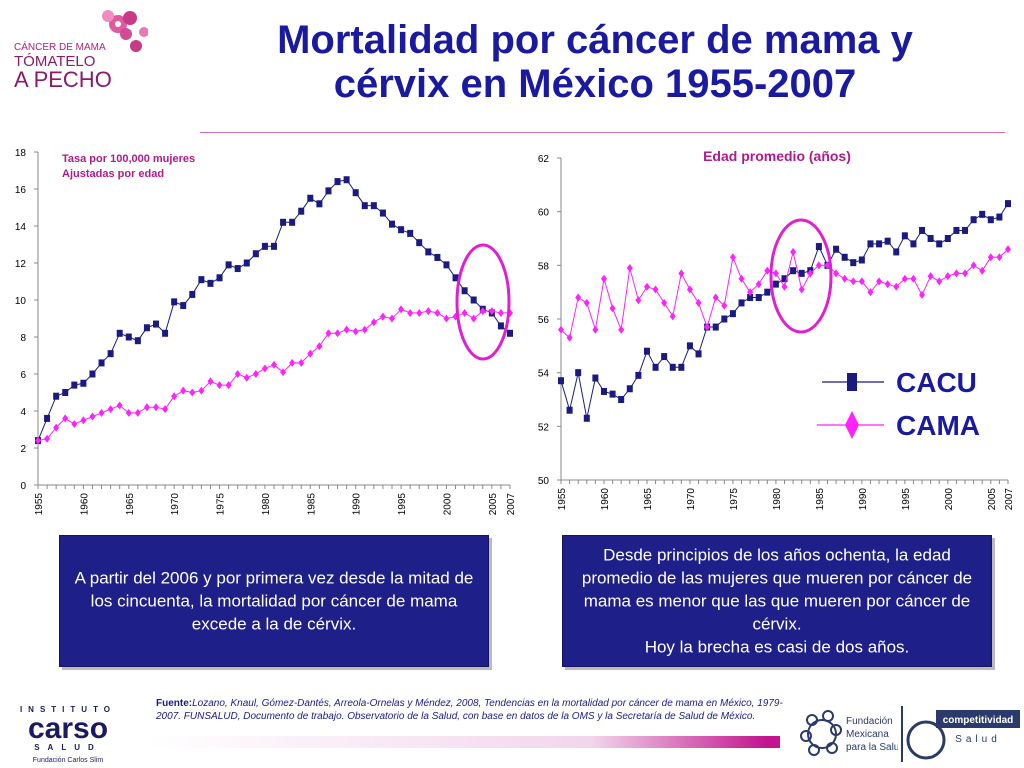  I want to click on cancer-de-mama-logo: CÁNCER DE MAMA TÓMATELO A PECHO, so click(81, 51).